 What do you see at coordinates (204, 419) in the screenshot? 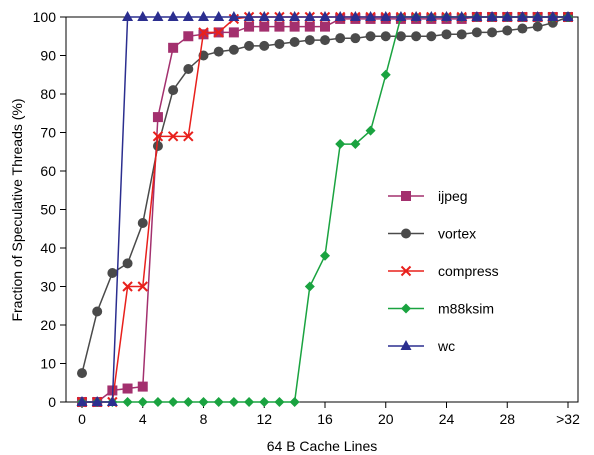
I see `x-tick-label: 8` at bounding box center [204, 419].